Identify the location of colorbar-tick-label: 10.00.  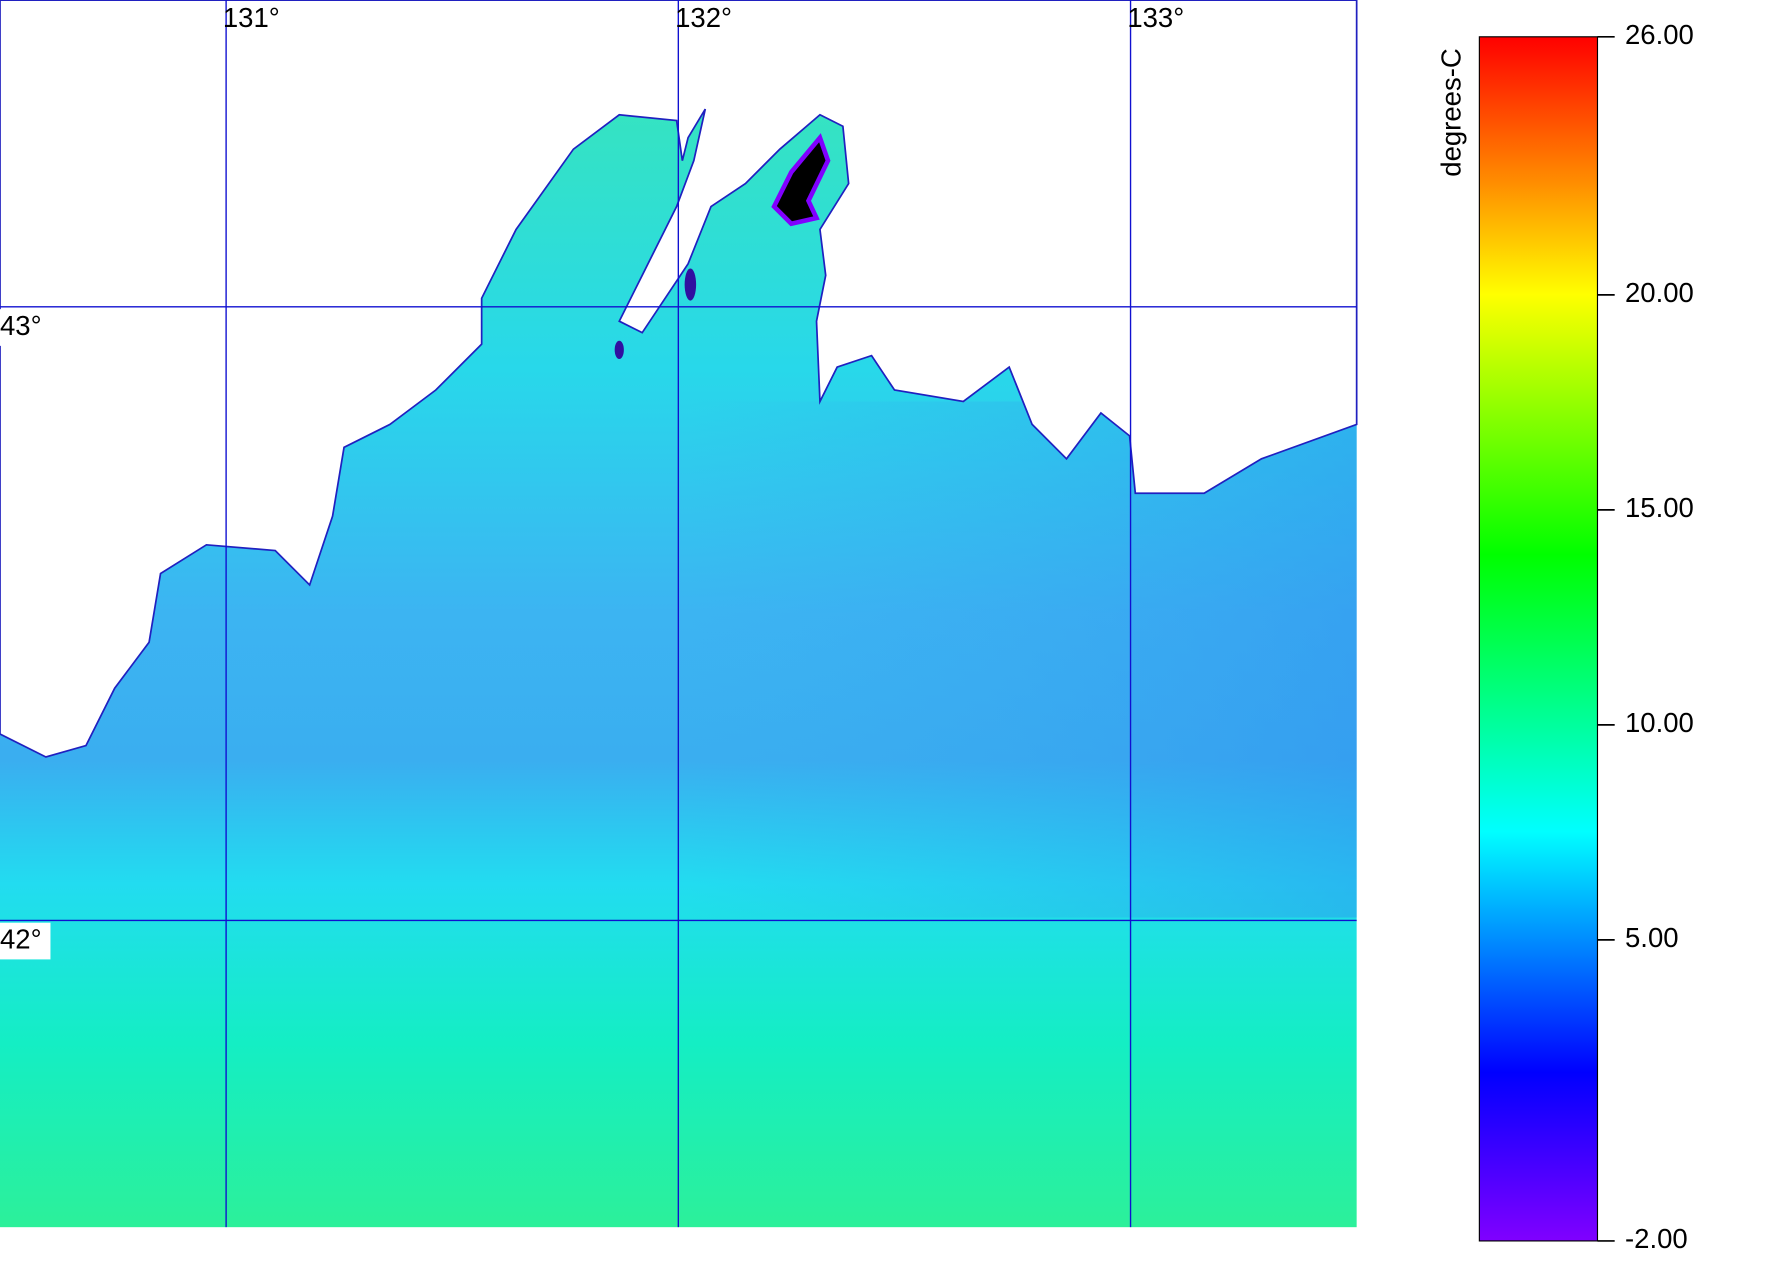
(1659, 722).